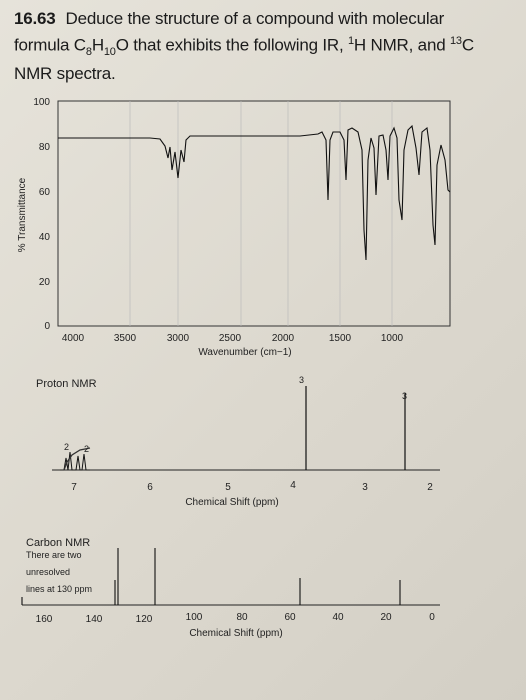 The height and width of the screenshot is (700, 526). Describe the element at coordinates (254, 192) in the screenshot. I see `ir-trace` at that location.